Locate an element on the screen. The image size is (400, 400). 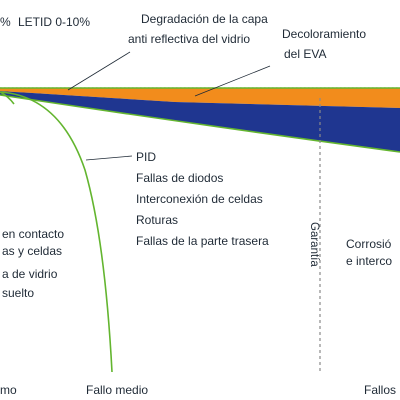
left-label-line3: a de vidrio is located at coordinates (30, 274).